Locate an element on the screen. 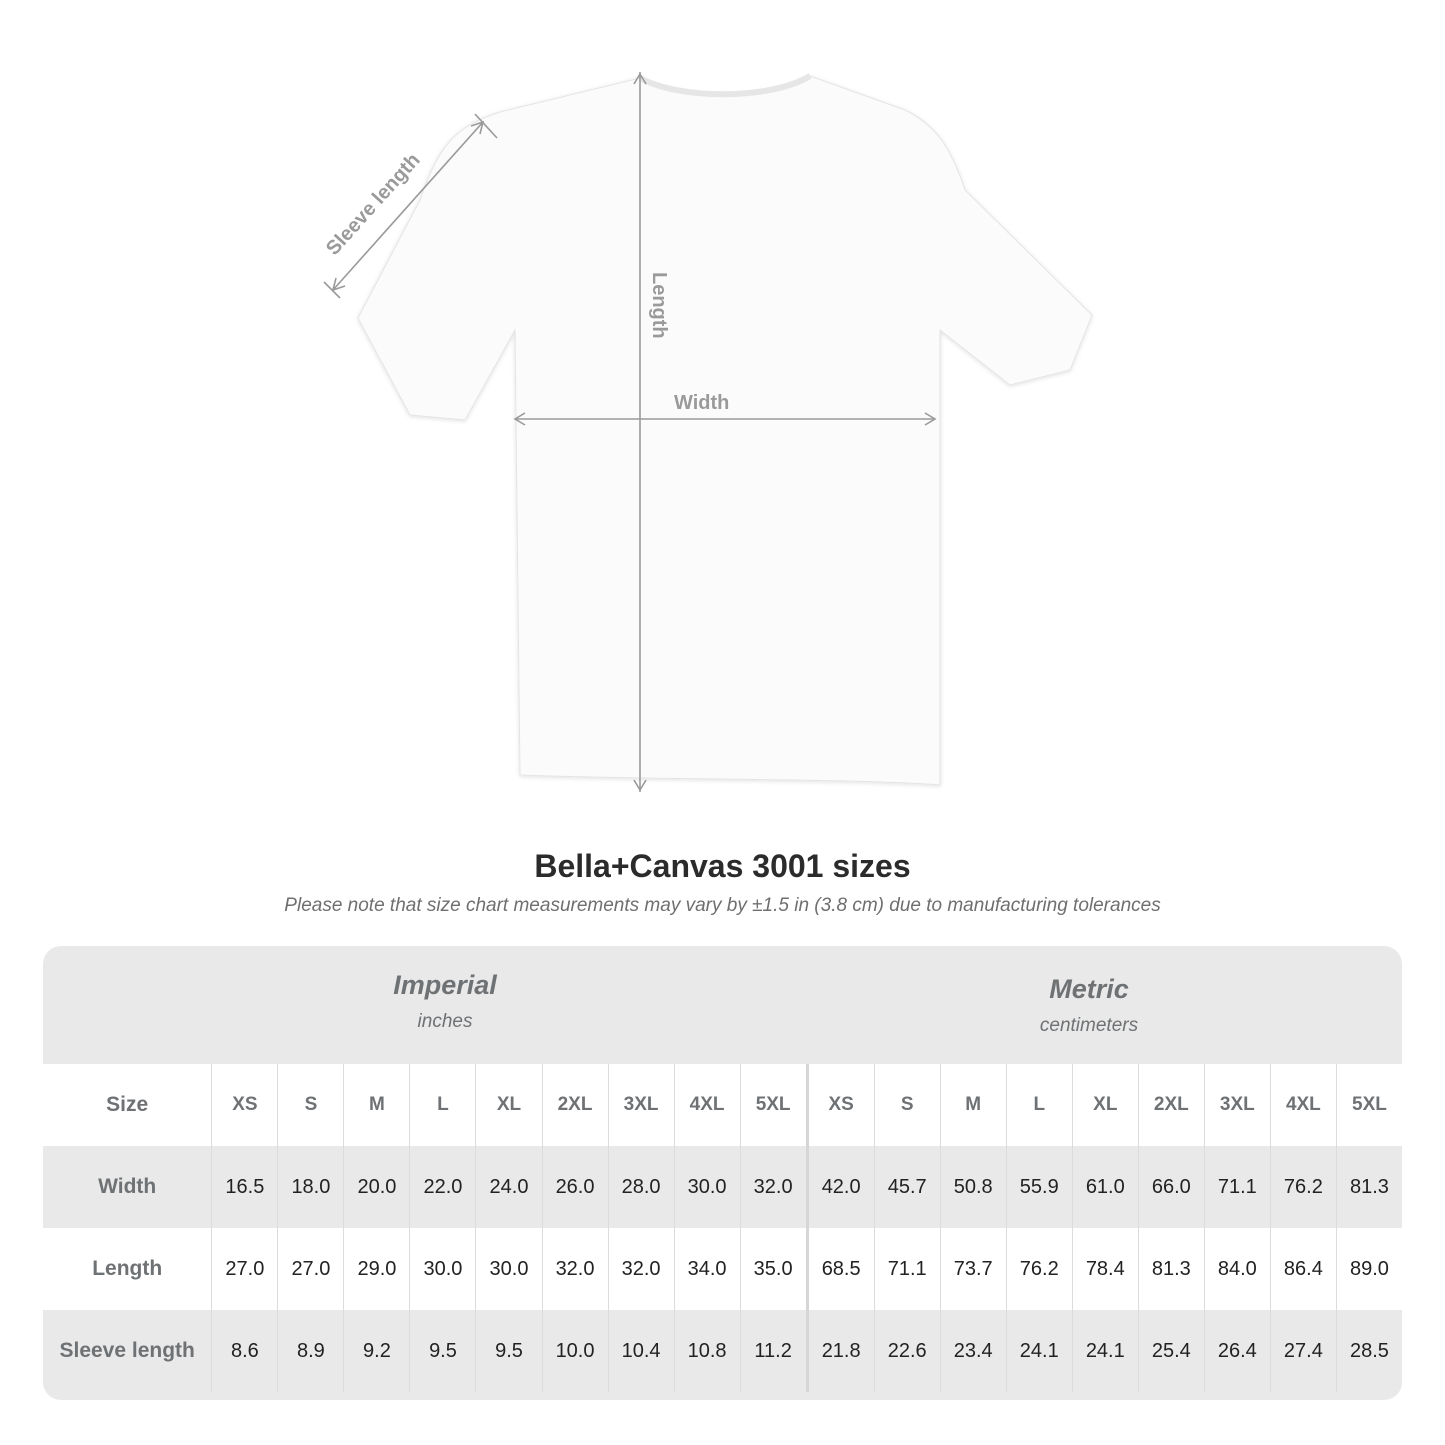  metric-size-header: S is located at coordinates (907, 1105).